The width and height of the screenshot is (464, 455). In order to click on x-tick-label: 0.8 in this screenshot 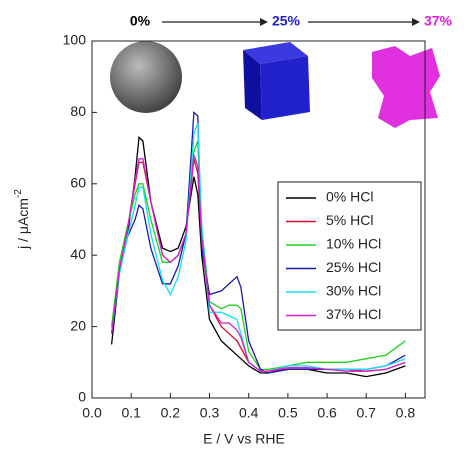, I will do `click(406, 413)`.